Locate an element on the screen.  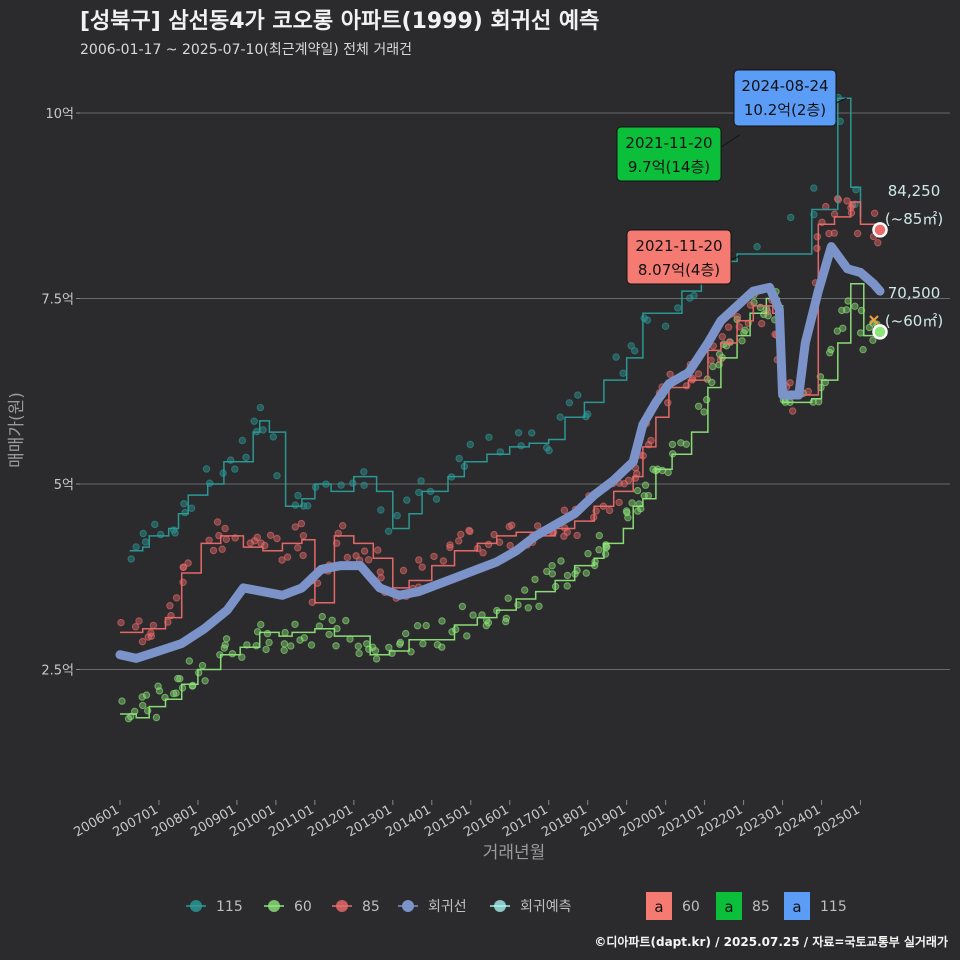
legend-item: 115 is located at coordinates (214, 907).